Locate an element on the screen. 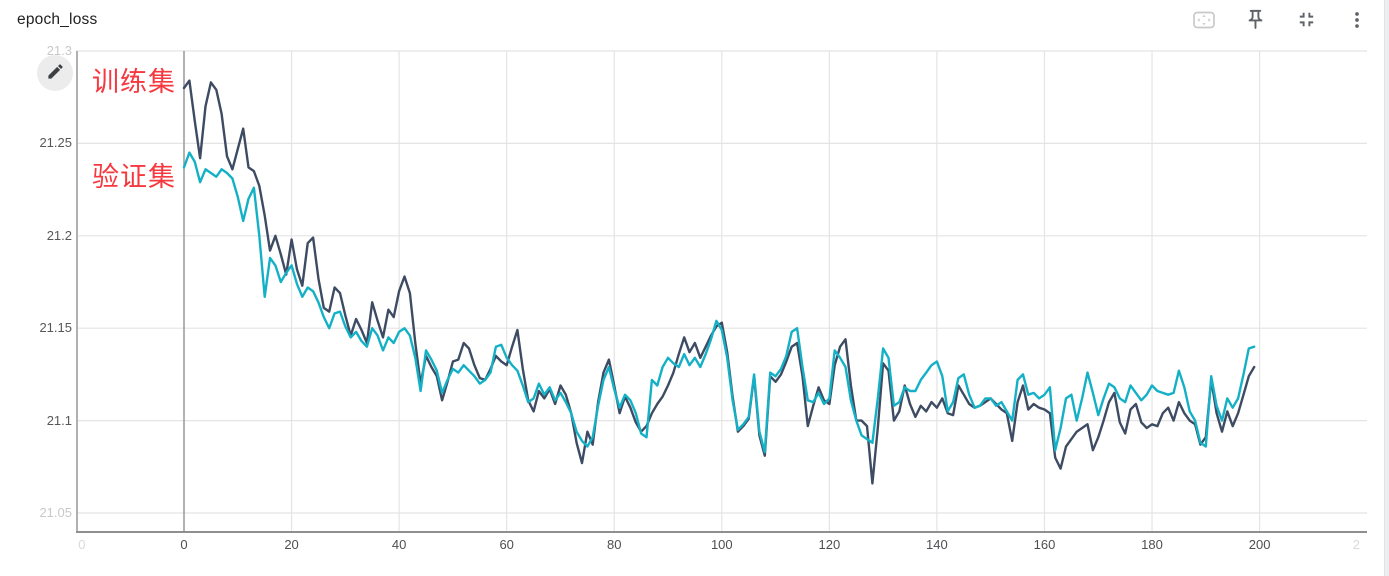 The image size is (1389, 576). more-vert-icon is located at coordinates (1357, 21).